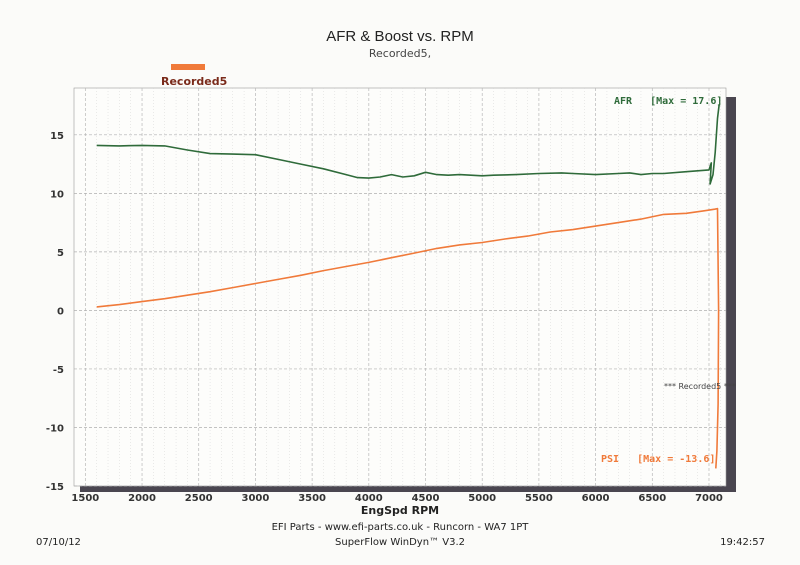  I want to click on x-tick-label: 1500, so click(85, 498).